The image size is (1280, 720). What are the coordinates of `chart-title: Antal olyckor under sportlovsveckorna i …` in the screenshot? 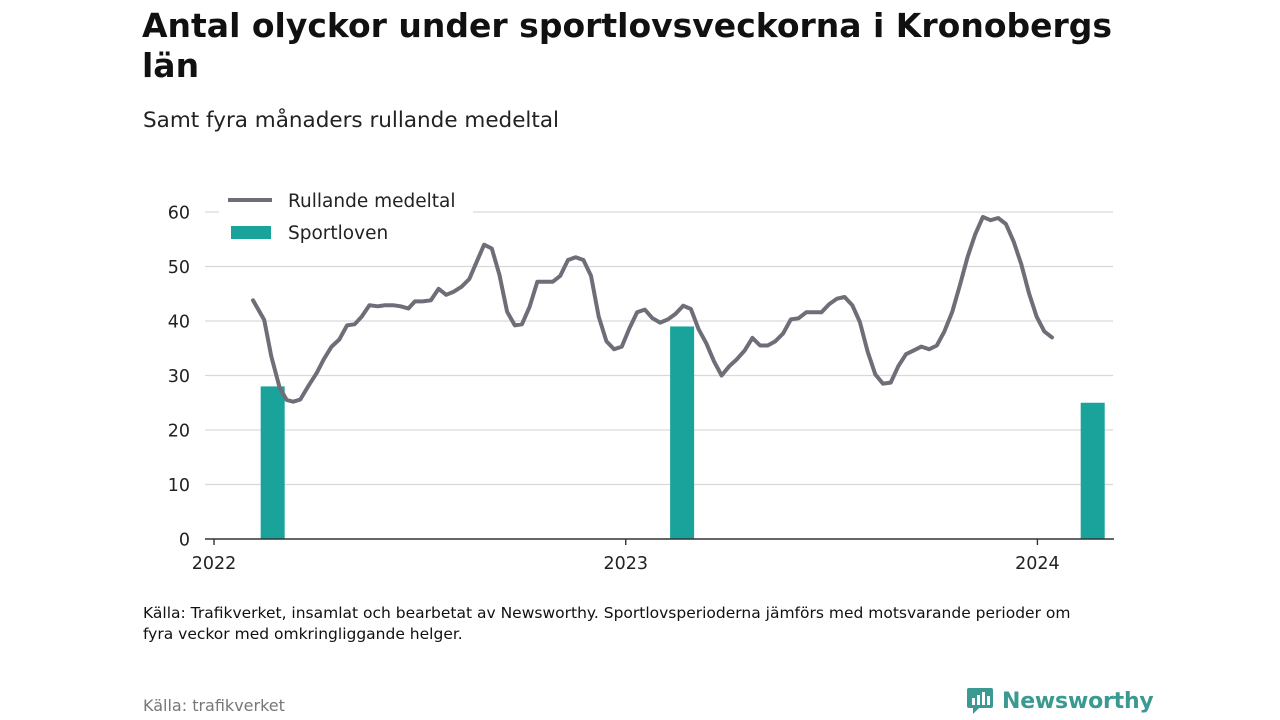 It's located at (627, 45).